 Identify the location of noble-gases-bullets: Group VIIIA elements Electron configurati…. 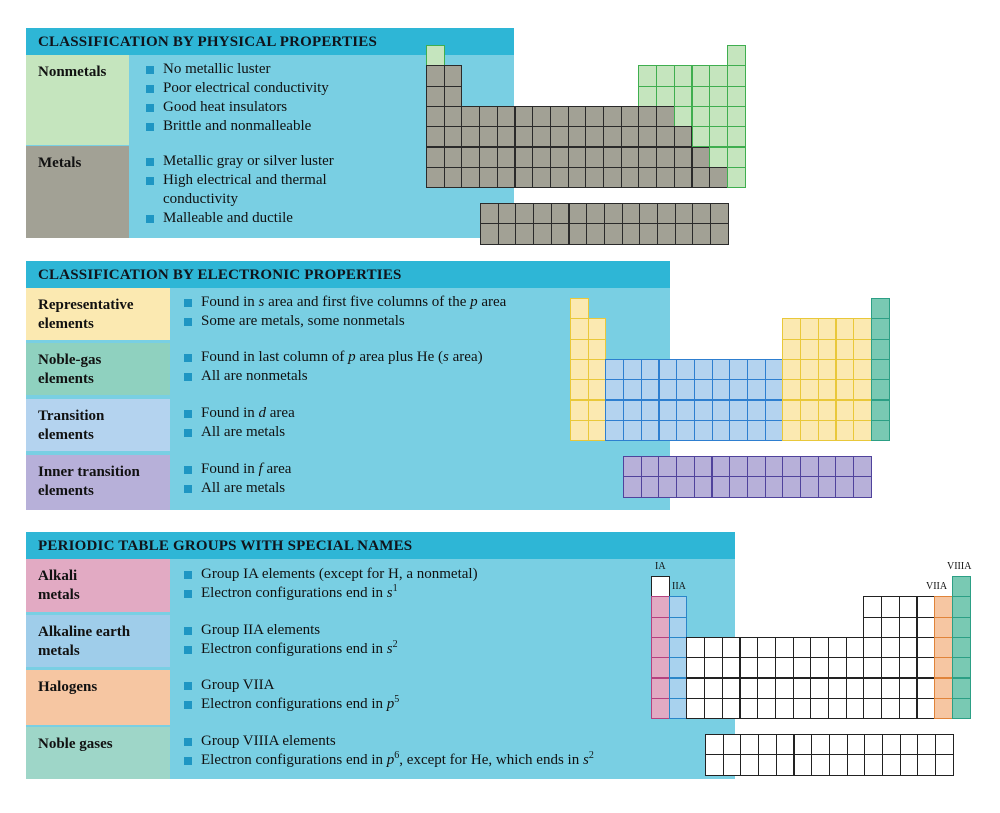
(417, 751).